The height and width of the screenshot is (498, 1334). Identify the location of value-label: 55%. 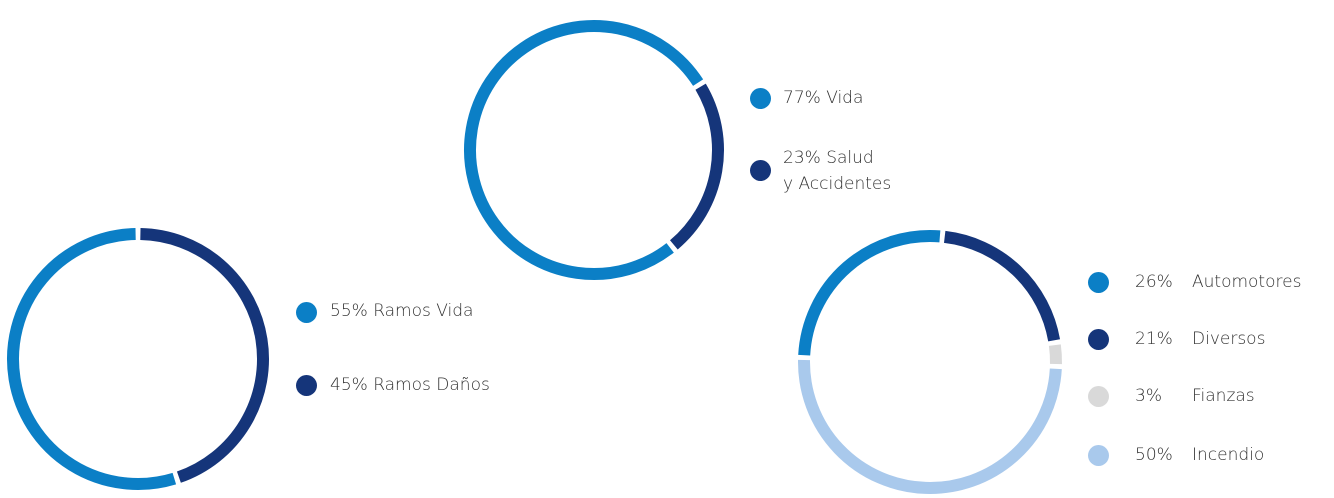
(349, 311).